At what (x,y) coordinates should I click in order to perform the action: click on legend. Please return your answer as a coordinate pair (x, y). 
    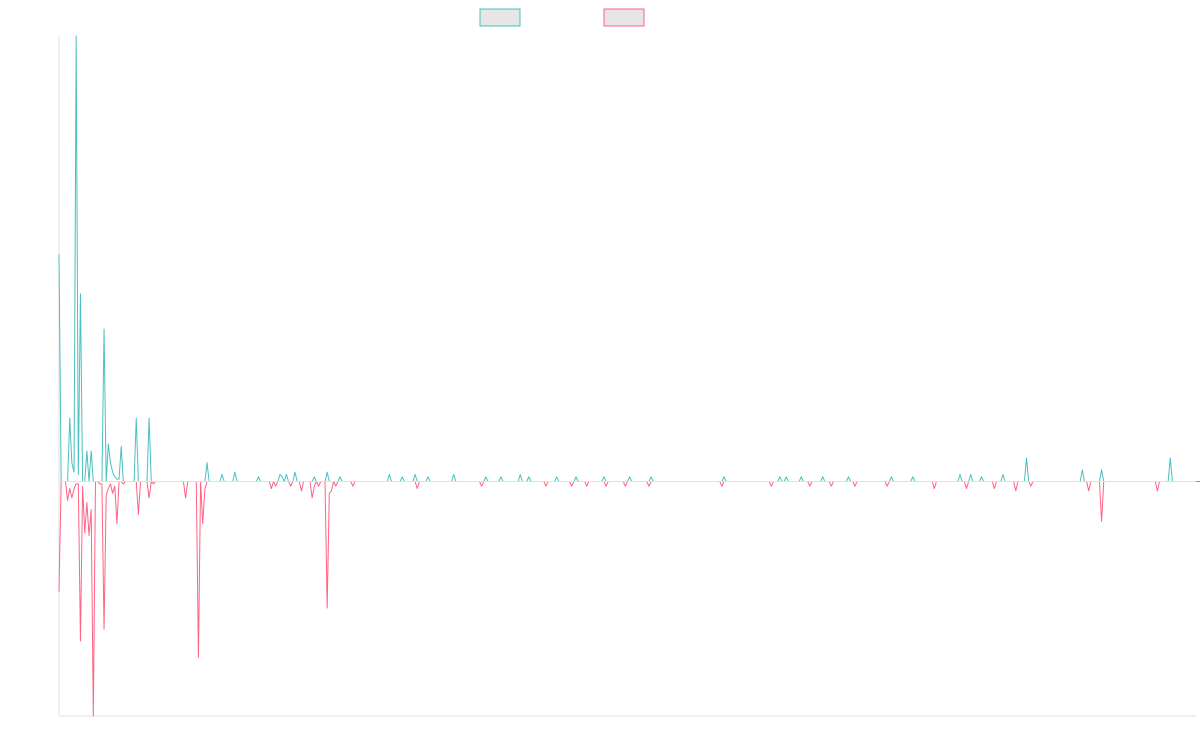
    Looking at the image, I should click on (562, 17).